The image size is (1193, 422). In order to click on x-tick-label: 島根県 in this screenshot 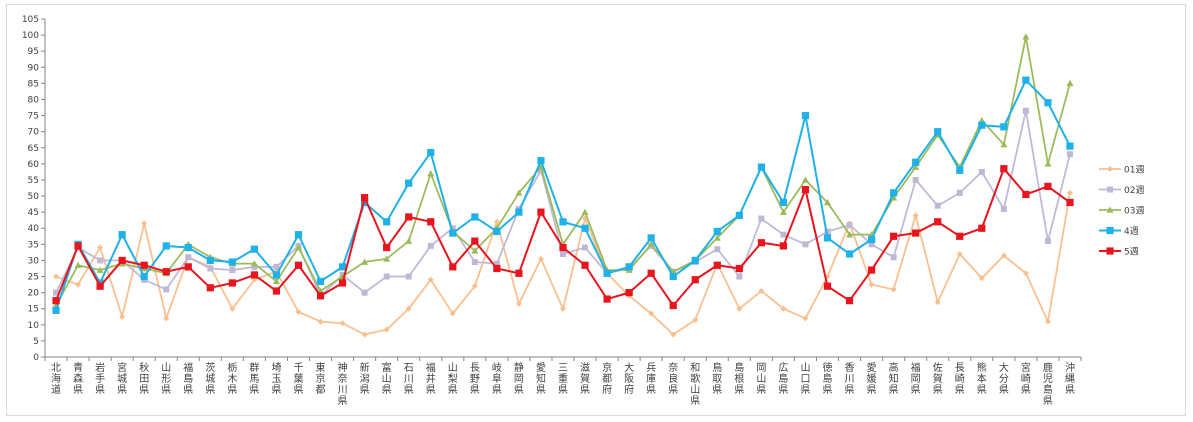, I will do `click(739, 378)`.